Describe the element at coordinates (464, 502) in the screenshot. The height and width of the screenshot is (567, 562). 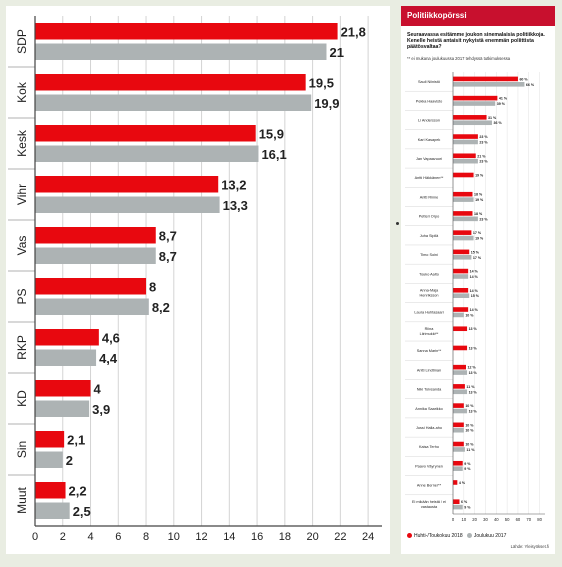
I see `bar-value-label: 6 %` at that location.